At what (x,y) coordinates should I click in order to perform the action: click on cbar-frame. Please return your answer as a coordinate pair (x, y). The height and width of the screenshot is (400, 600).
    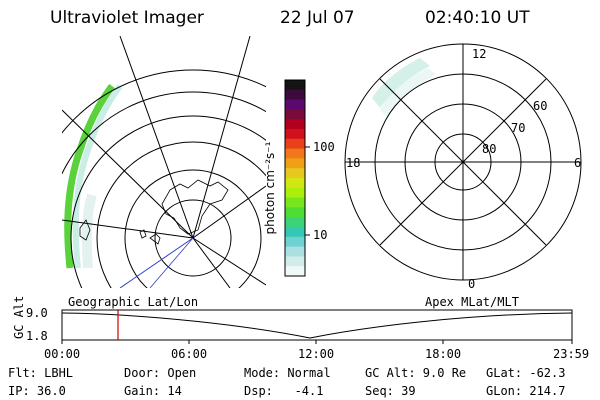
    Looking at the image, I should click on (295, 178).